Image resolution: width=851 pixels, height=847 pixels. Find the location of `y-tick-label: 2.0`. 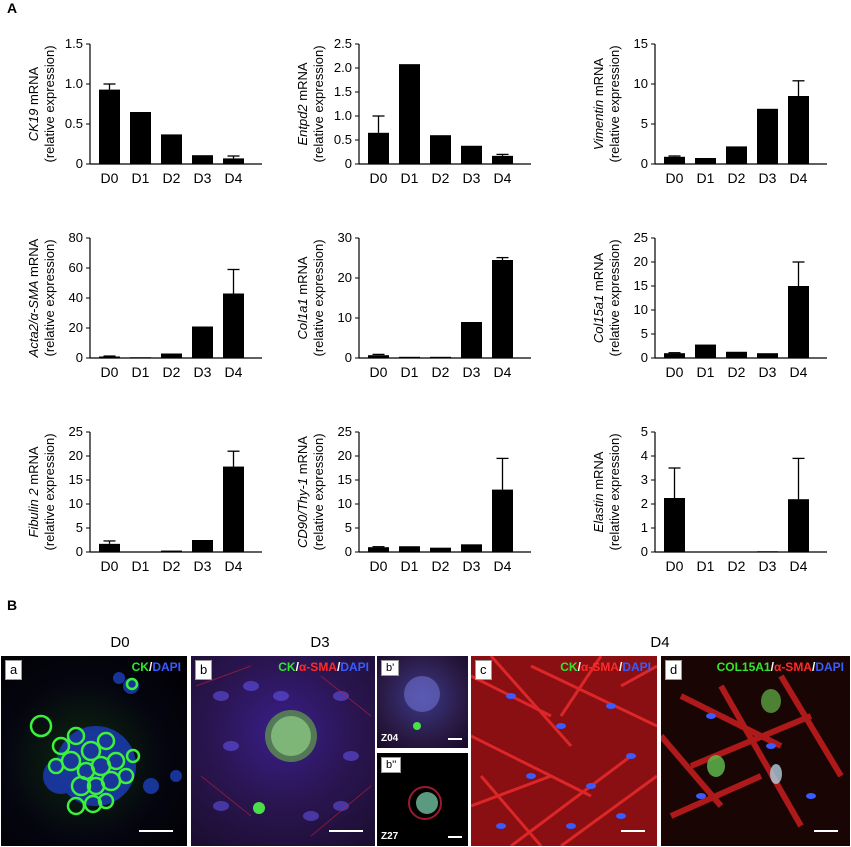

y-tick-label: 2.0 is located at coordinates (343, 67).